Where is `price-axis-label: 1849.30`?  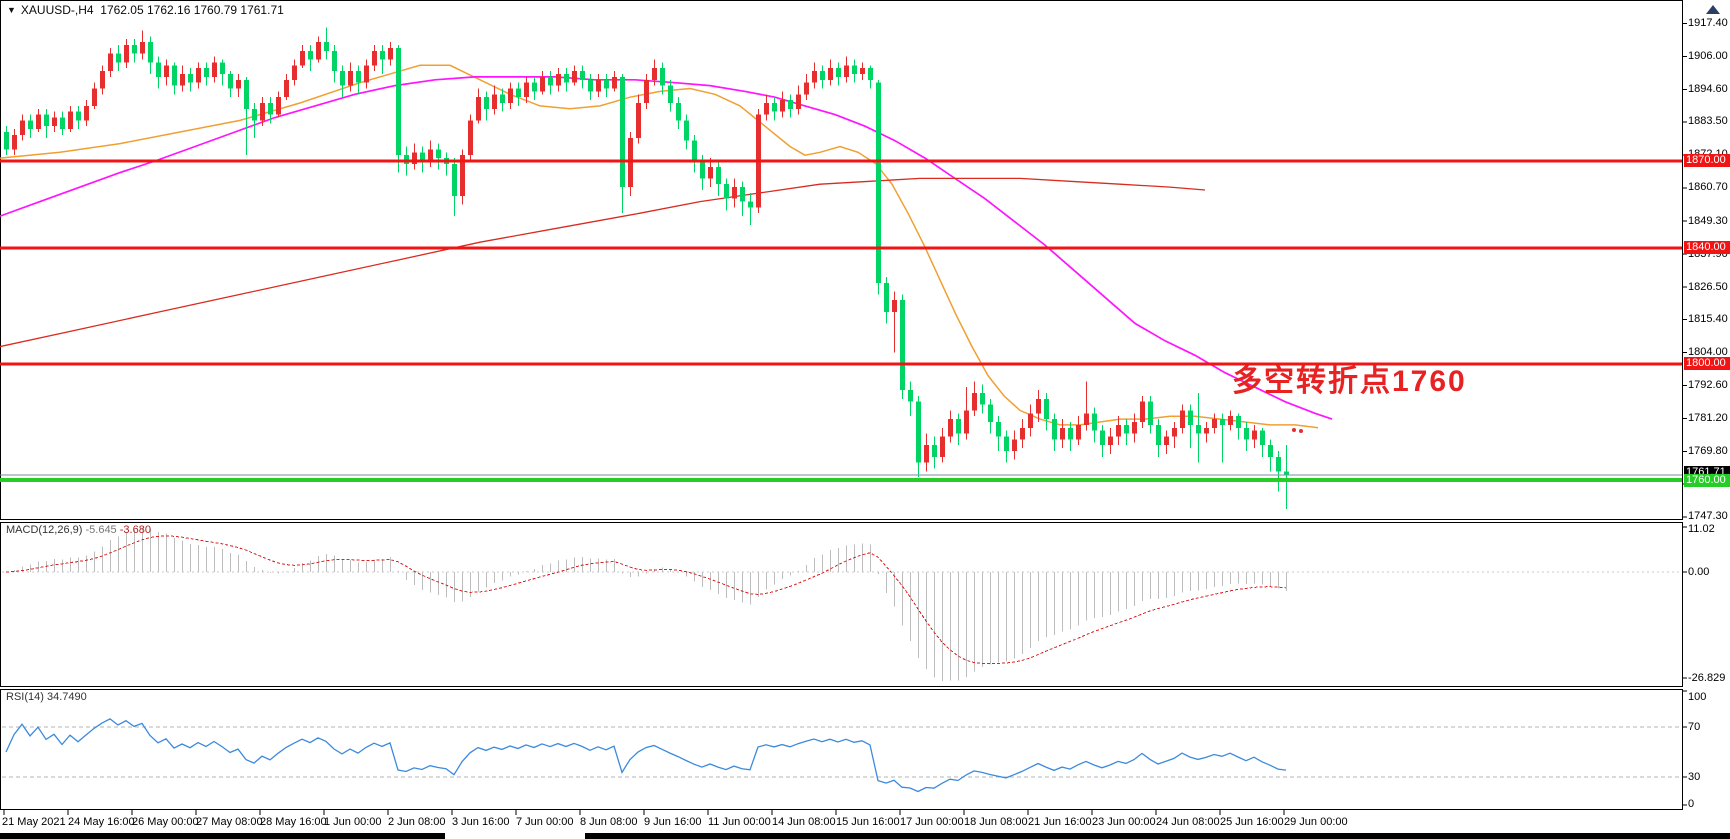 price-axis-label: 1849.30 is located at coordinates (1708, 220).